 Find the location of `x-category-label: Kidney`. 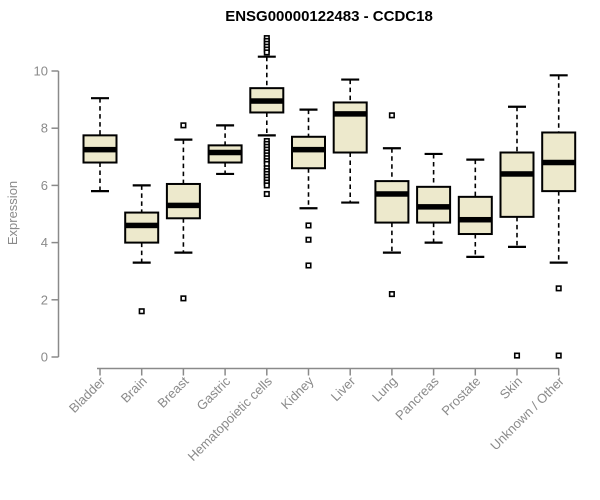

x-category-label: Kidney is located at coordinates (297, 392).